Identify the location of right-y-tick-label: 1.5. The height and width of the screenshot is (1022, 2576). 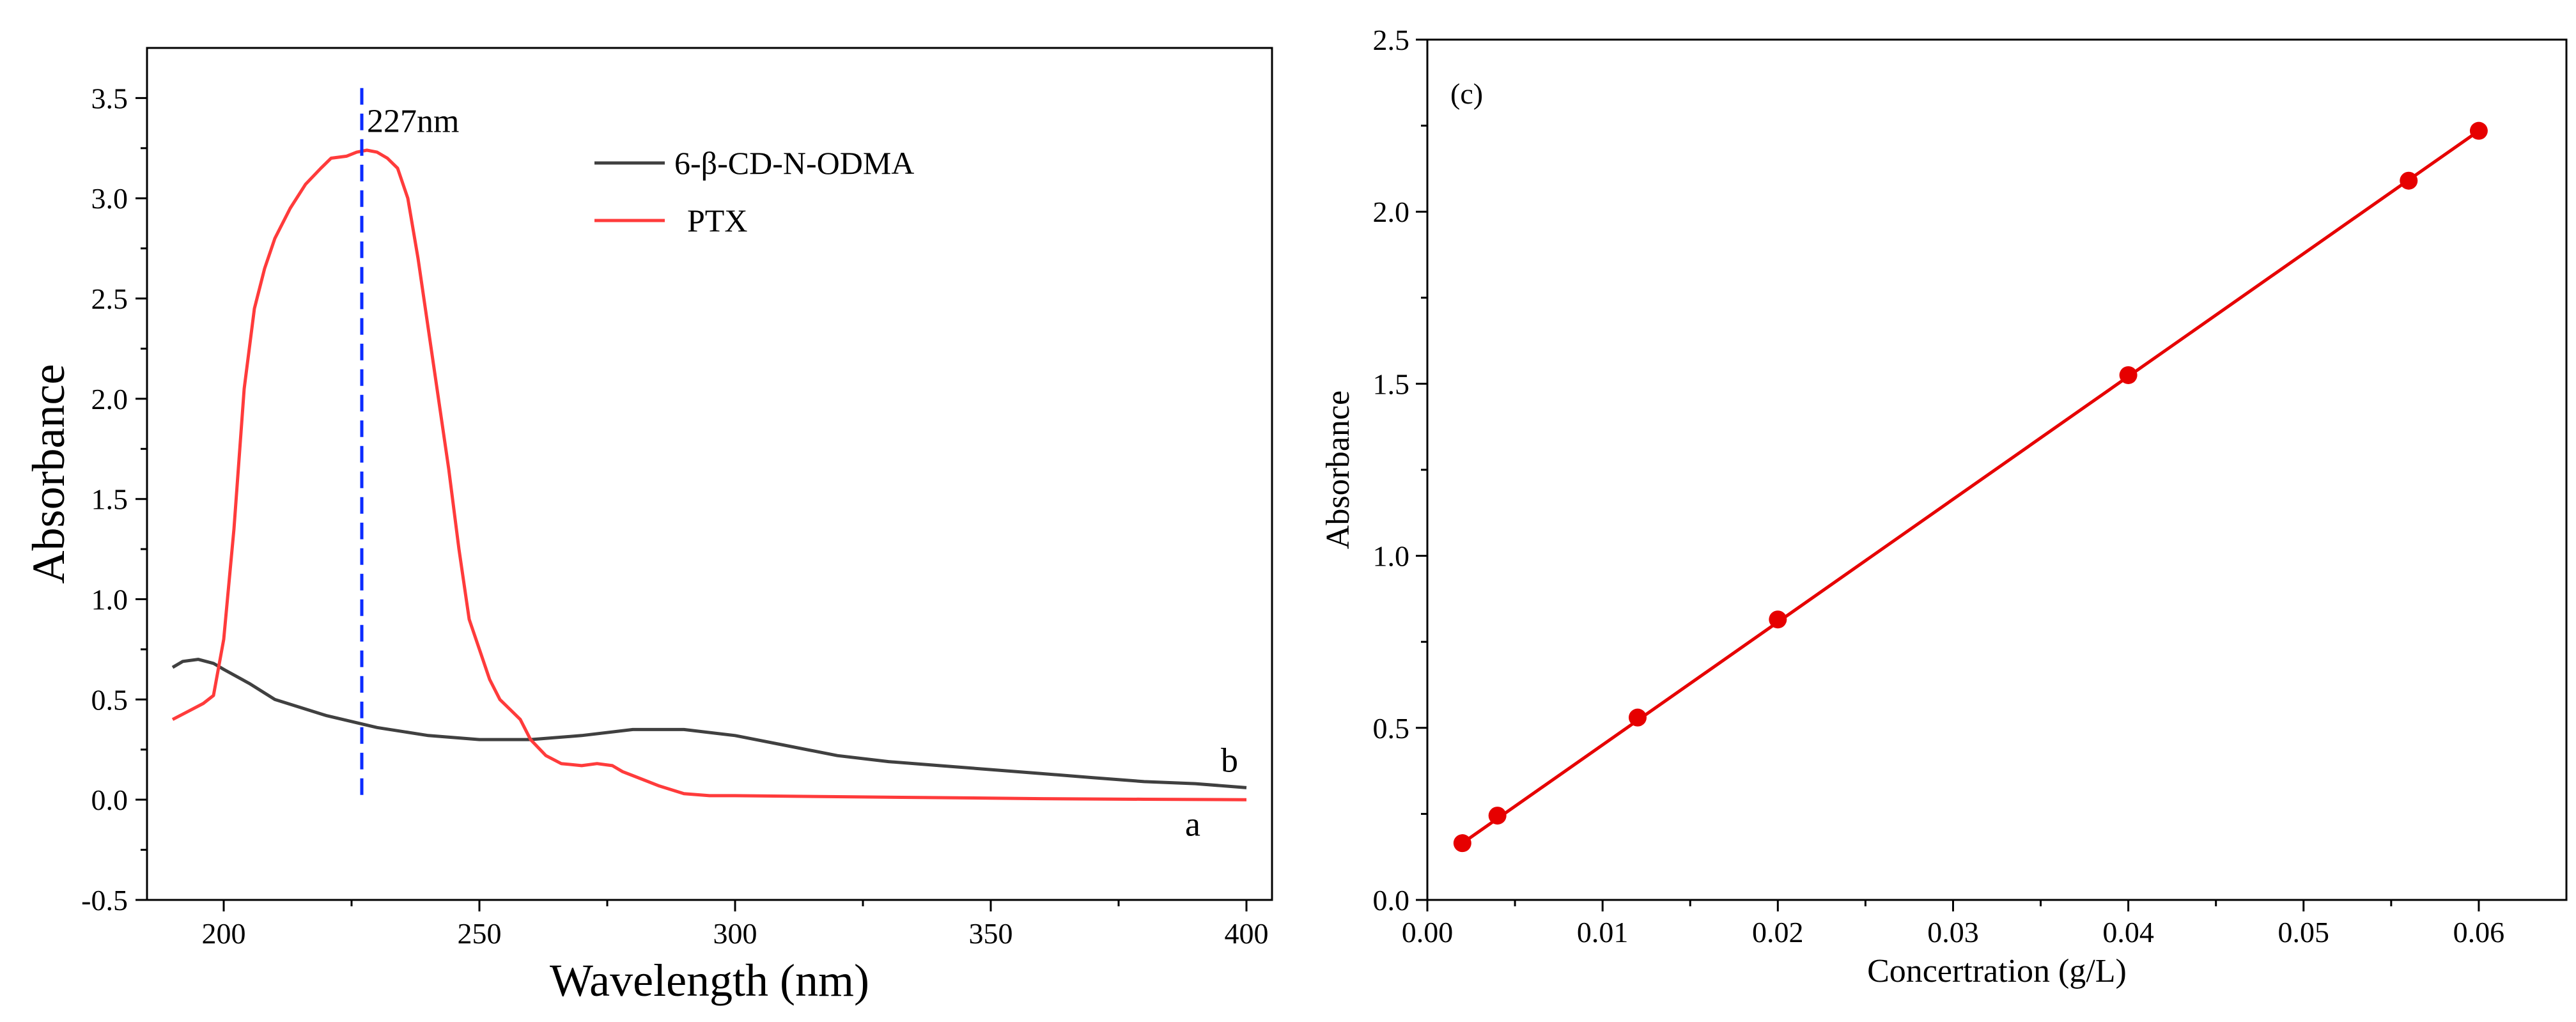
(1392, 384).